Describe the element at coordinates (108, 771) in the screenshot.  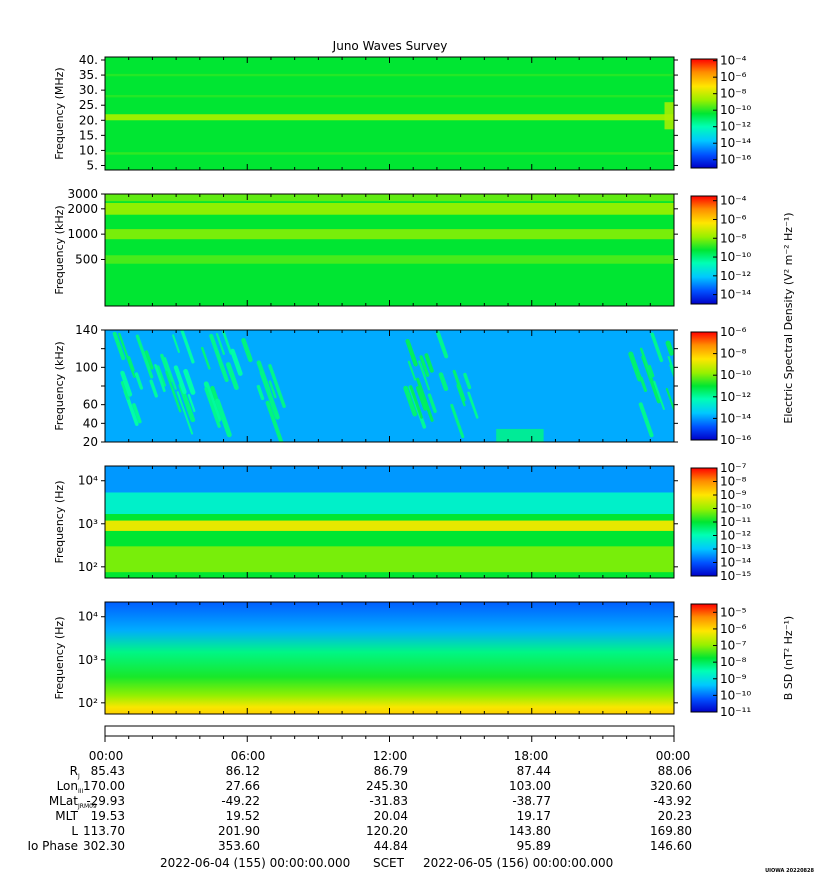
I see `ephemeris-value: 85.43` at that location.